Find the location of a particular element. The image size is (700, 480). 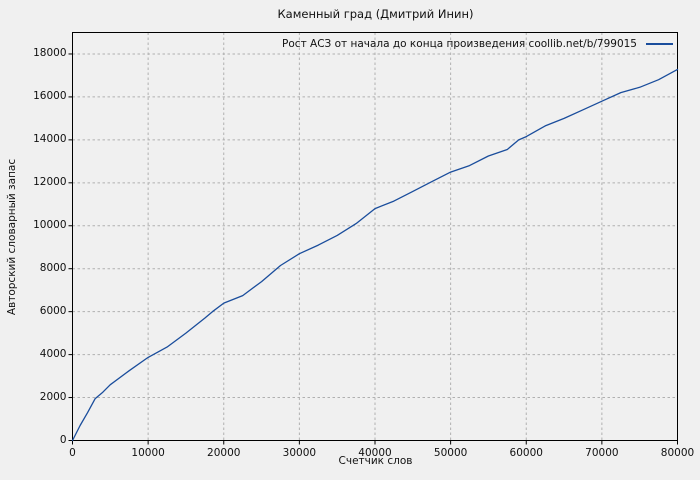

x-tick-label: 60000 is located at coordinates (526, 452).